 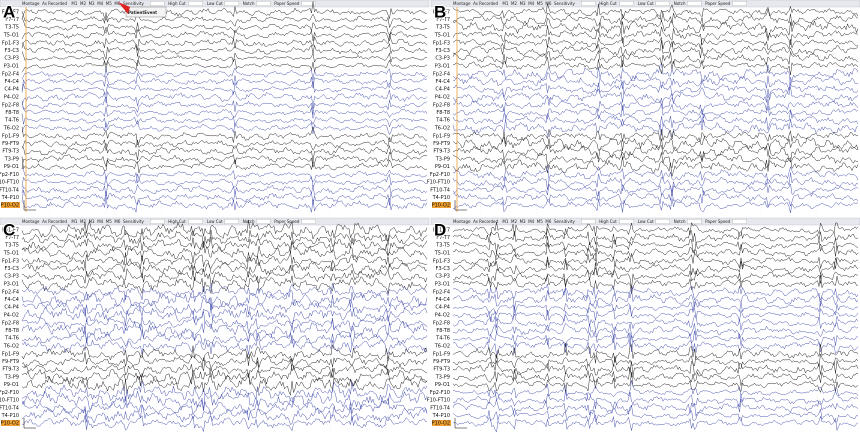 What do you see at coordinates (215, 221) in the screenshot?
I see `toolbar-label: Low Cut` at bounding box center [215, 221].